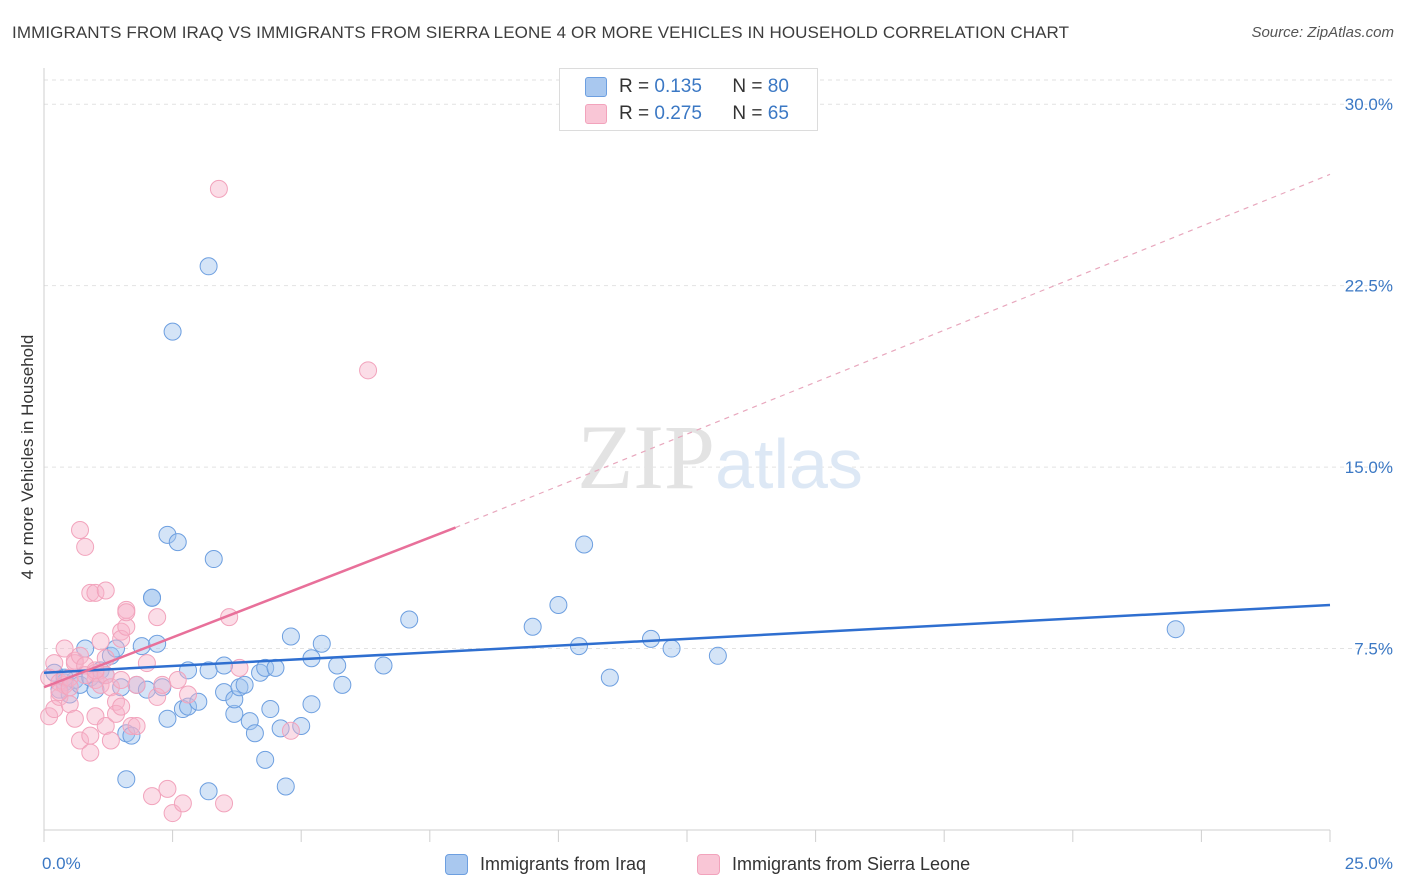 This screenshot has height=892, width=1406. I want to click on legend-row-iraq: R = 0.135 N = 80, so click(687, 87).